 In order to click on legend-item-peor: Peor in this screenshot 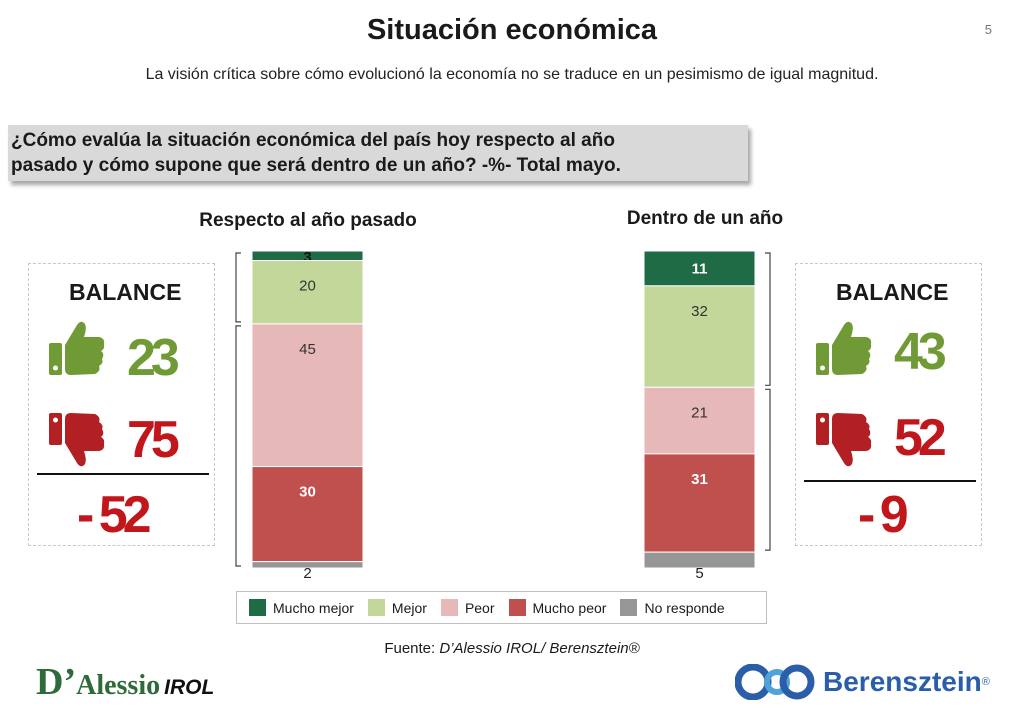, I will do `click(467, 607)`.